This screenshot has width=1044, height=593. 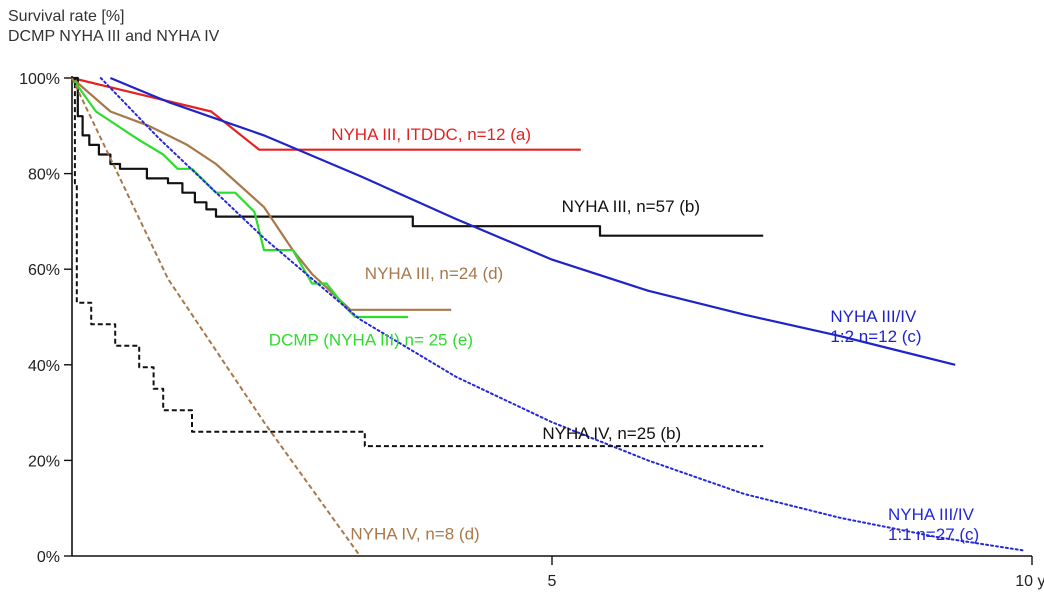 What do you see at coordinates (414, 533) in the screenshot?
I see `series-label: NYHA IV, n=8 (d)` at bounding box center [414, 533].